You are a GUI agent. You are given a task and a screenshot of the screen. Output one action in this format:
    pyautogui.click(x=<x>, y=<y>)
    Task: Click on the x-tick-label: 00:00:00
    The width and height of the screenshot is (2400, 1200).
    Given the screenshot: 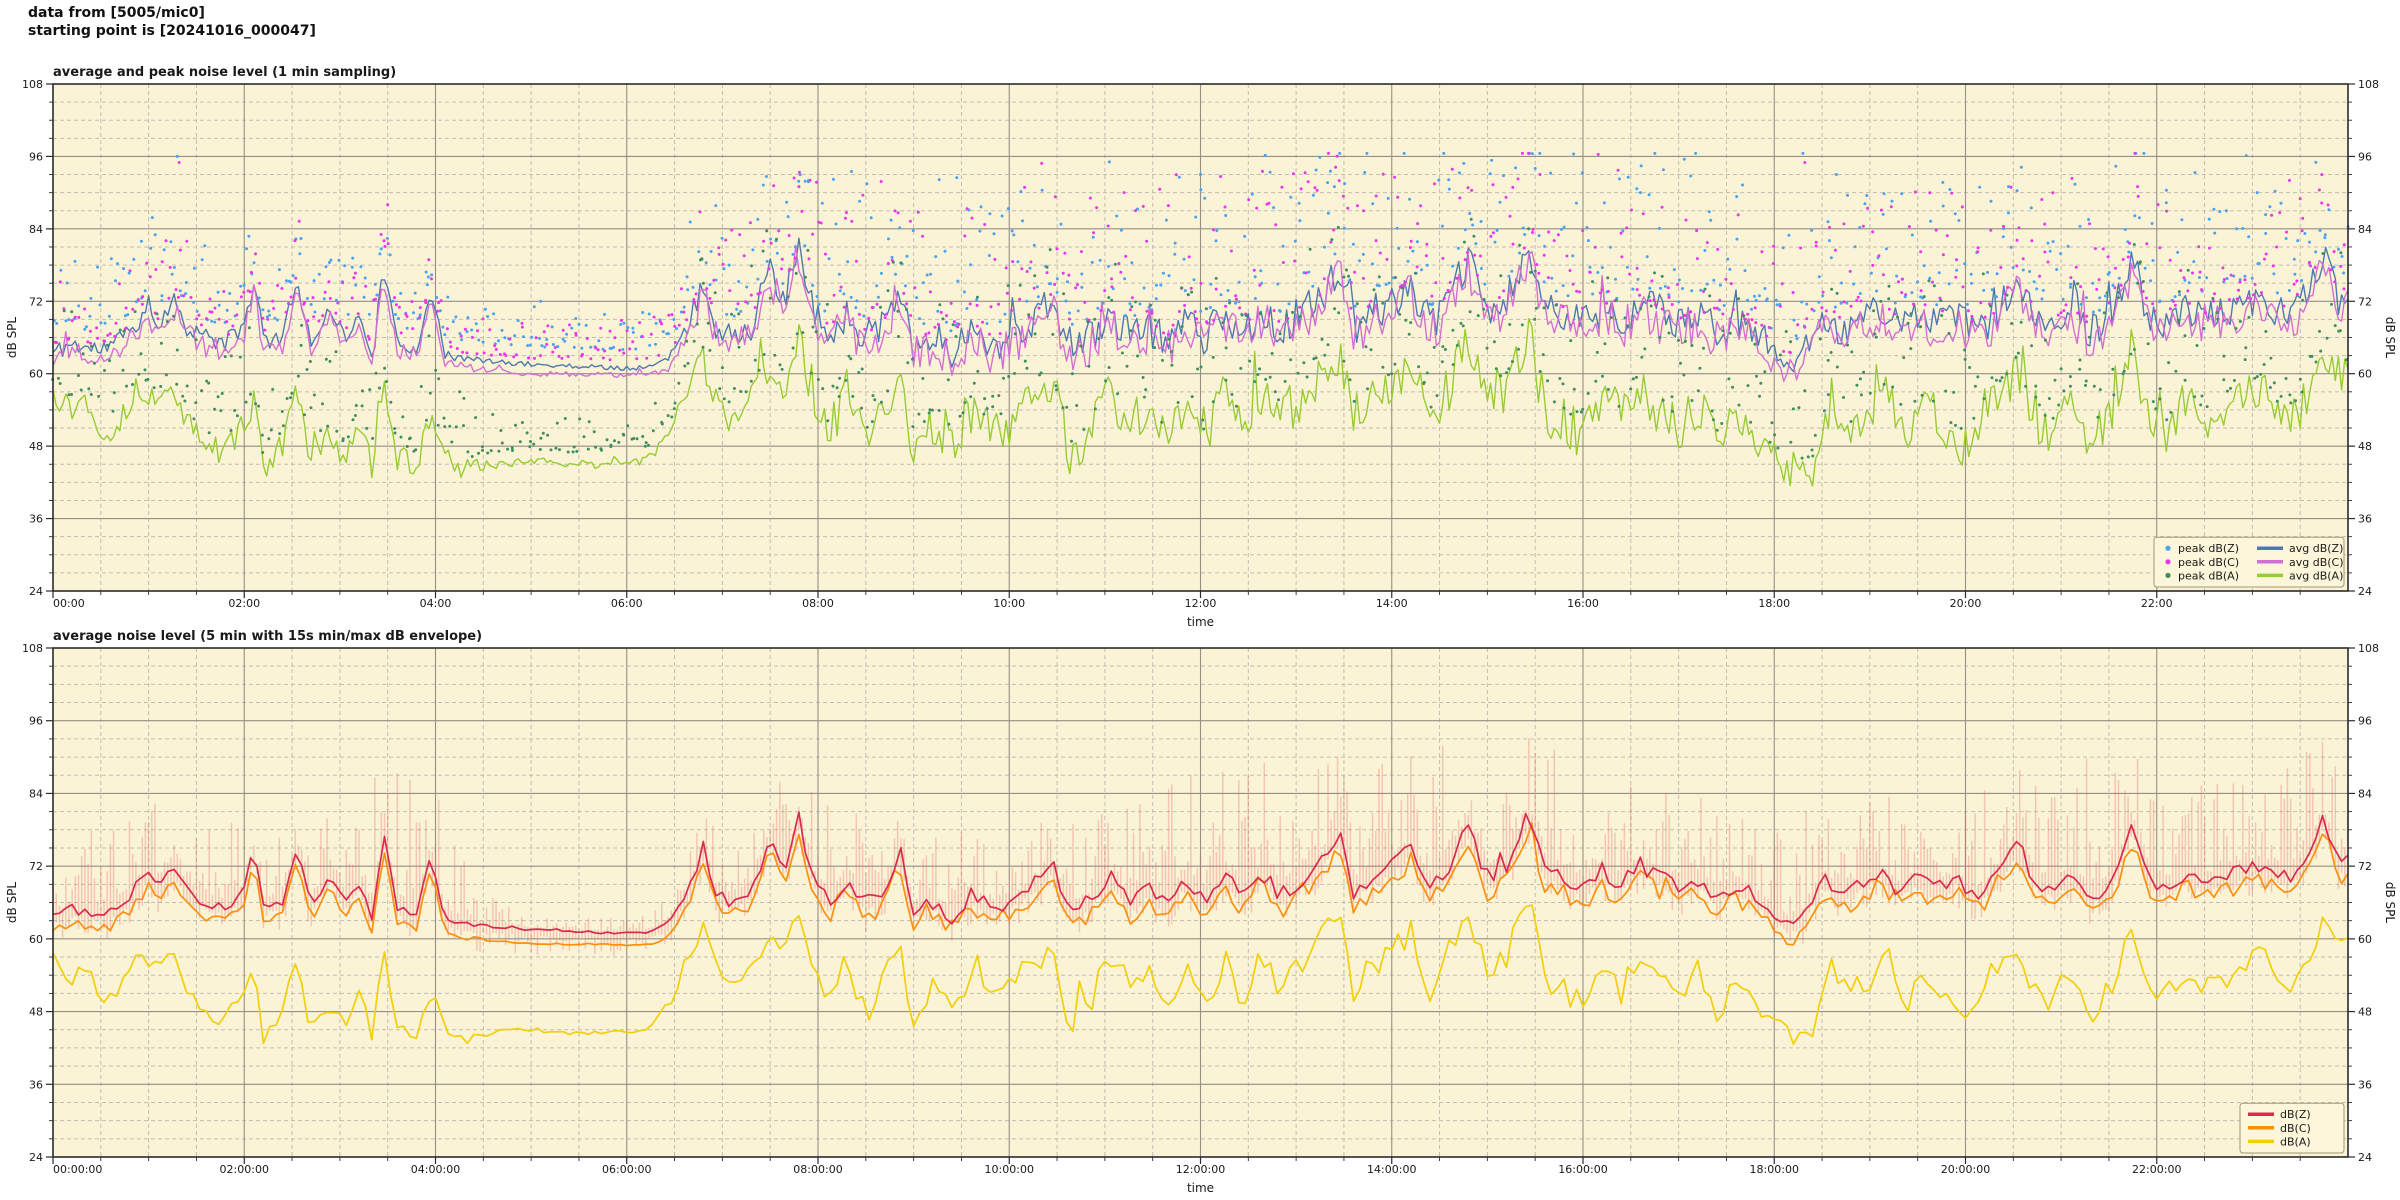 What is the action you would take?
    pyautogui.click(x=77, y=1169)
    